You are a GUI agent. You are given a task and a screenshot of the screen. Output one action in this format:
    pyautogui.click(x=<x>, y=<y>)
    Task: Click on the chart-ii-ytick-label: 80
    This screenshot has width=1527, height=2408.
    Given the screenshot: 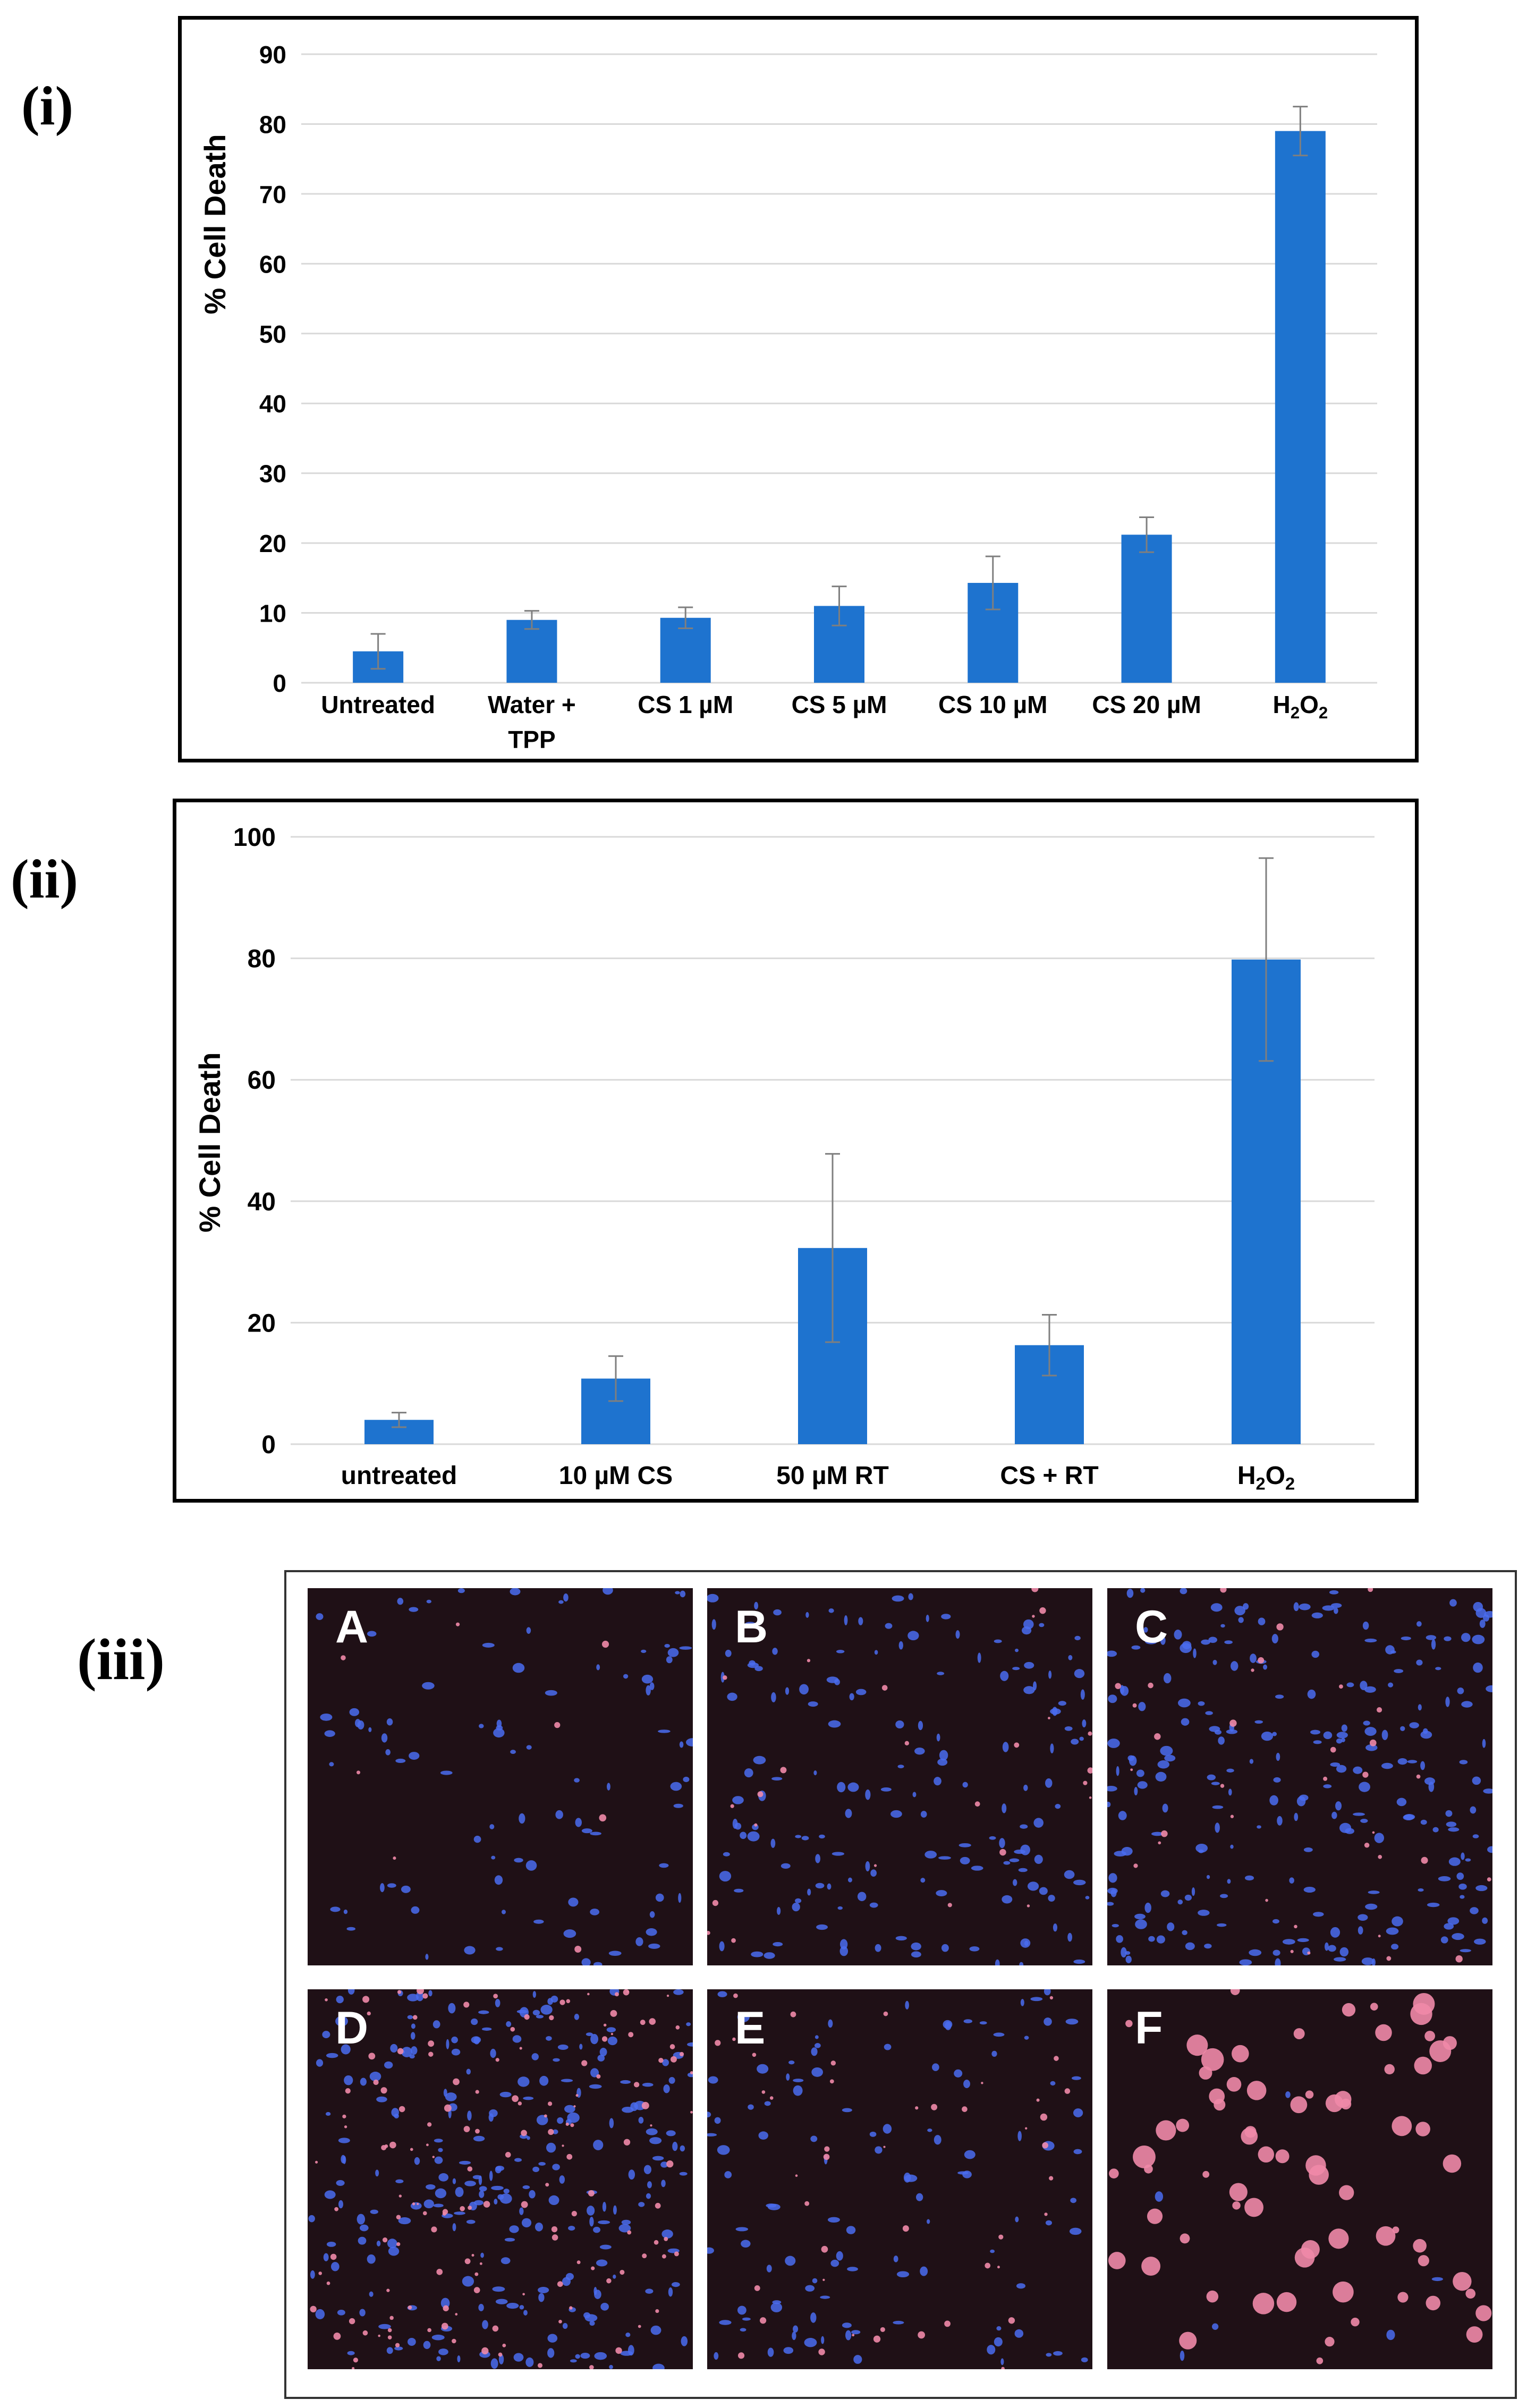 What is the action you would take?
    pyautogui.click(x=262, y=959)
    